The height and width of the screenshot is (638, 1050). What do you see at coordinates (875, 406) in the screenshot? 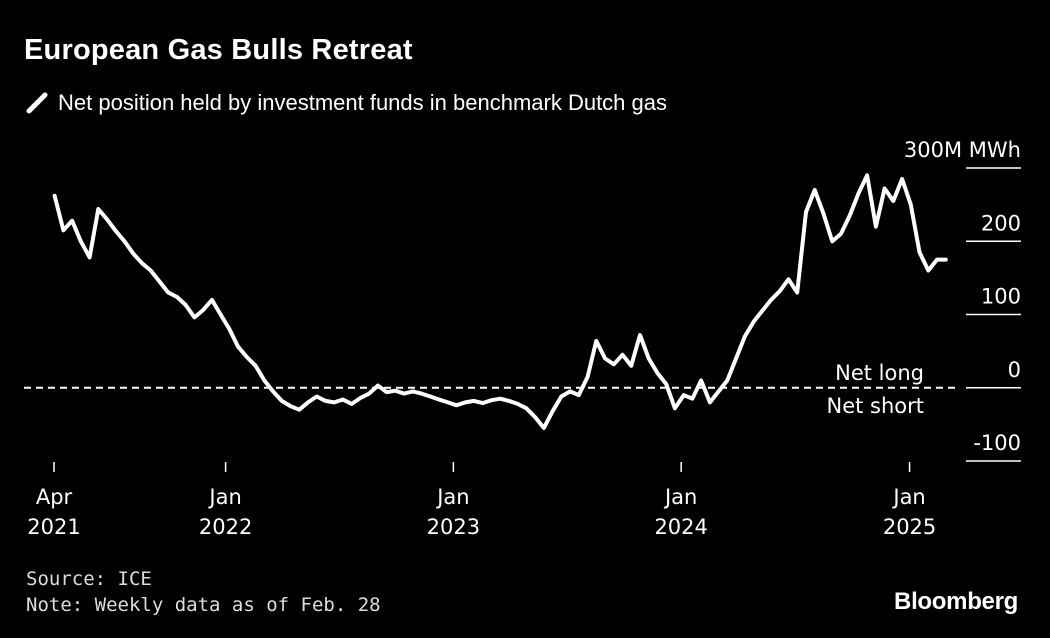
I see `net-short-annotation: Net short` at bounding box center [875, 406].